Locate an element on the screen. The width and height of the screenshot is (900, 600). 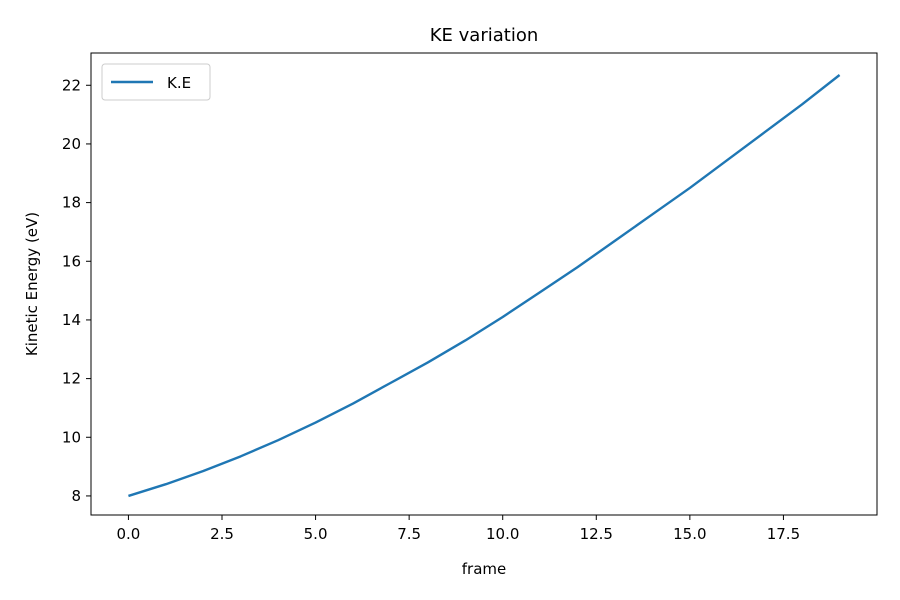
x-tick-label: 7.5 is located at coordinates (409, 534).